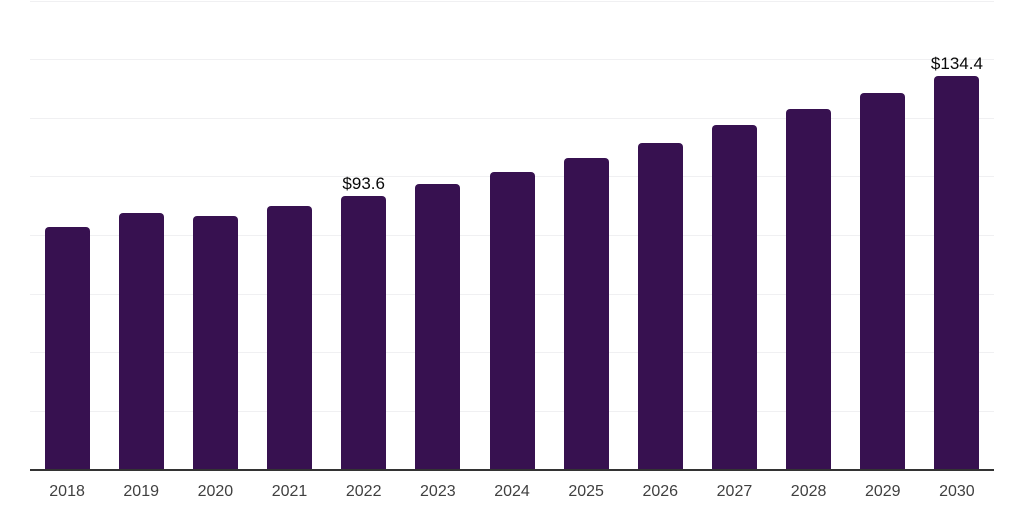 This screenshot has width=1024, height=512. I want to click on x-tick-label: 2028, so click(808, 491).